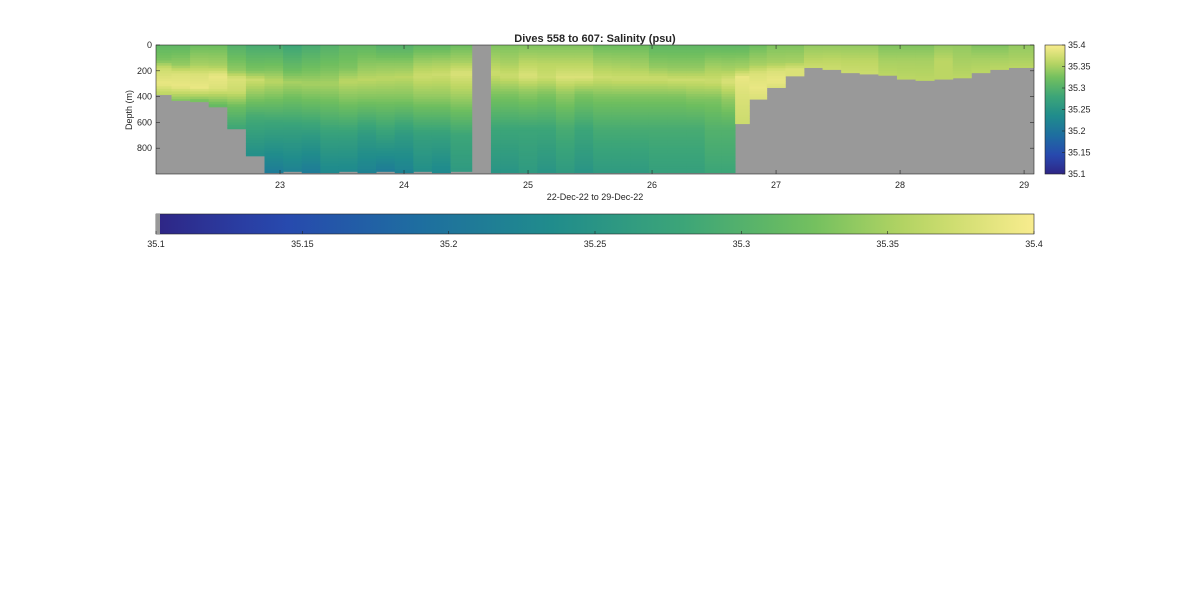  What do you see at coordinates (900, 185) in the screenshot?
I see `x-tick-label: 28` at bounding box center [900, 185].